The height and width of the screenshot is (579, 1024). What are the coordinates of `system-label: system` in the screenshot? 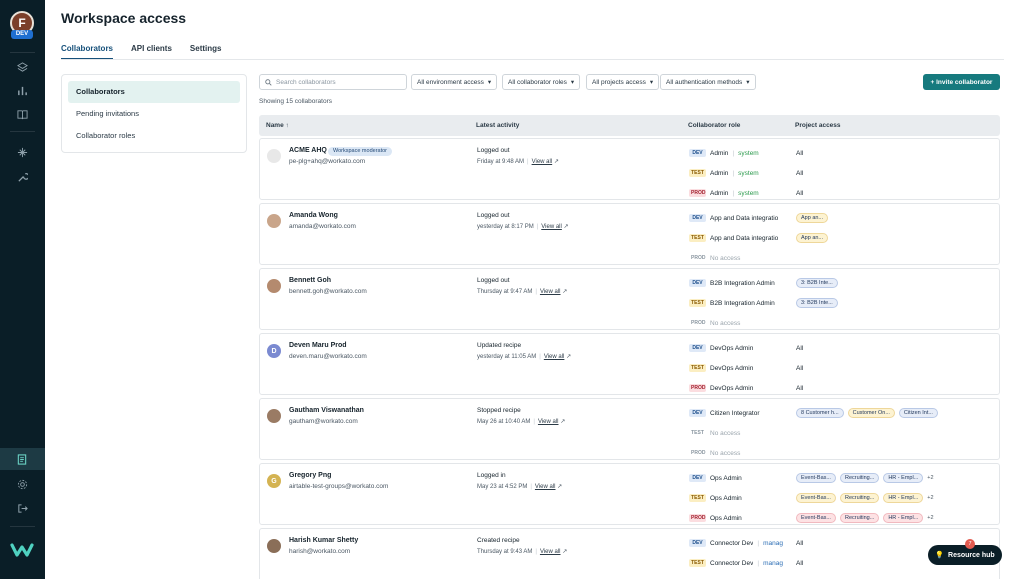 It's located at (748, 153).